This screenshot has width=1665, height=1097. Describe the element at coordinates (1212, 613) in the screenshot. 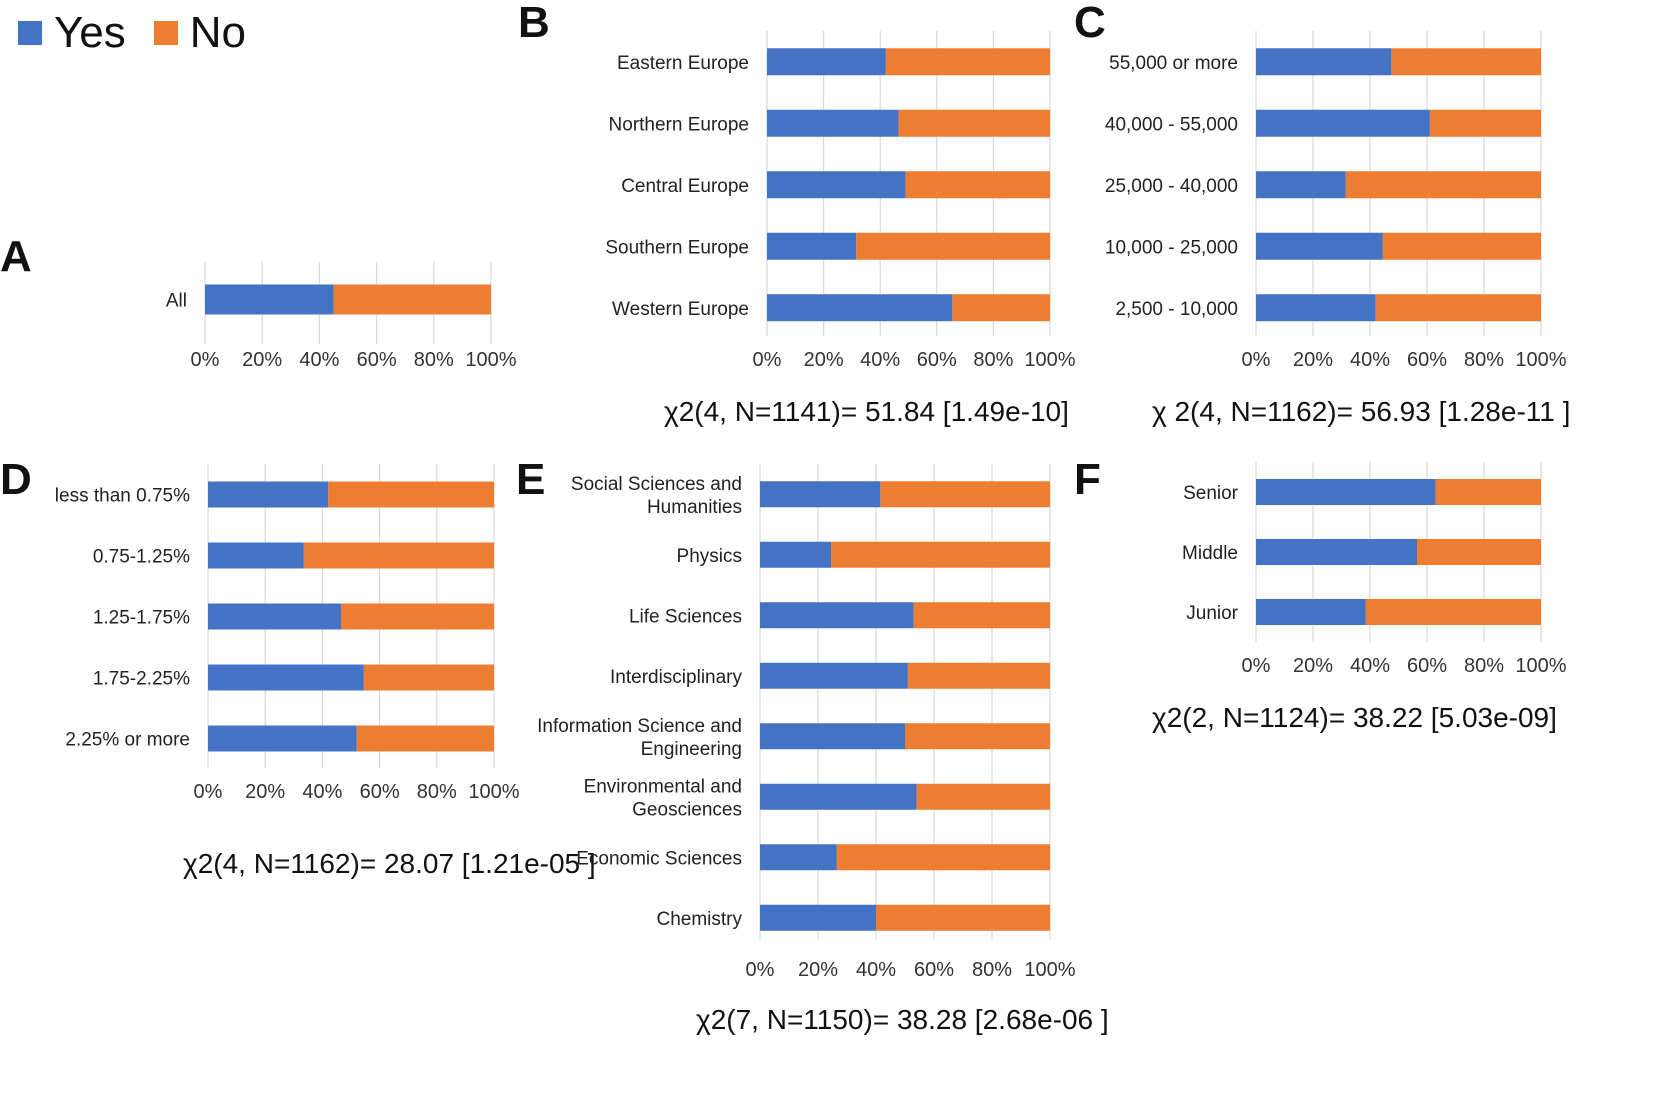

I see `category-label-f-2: Junior` at that location.